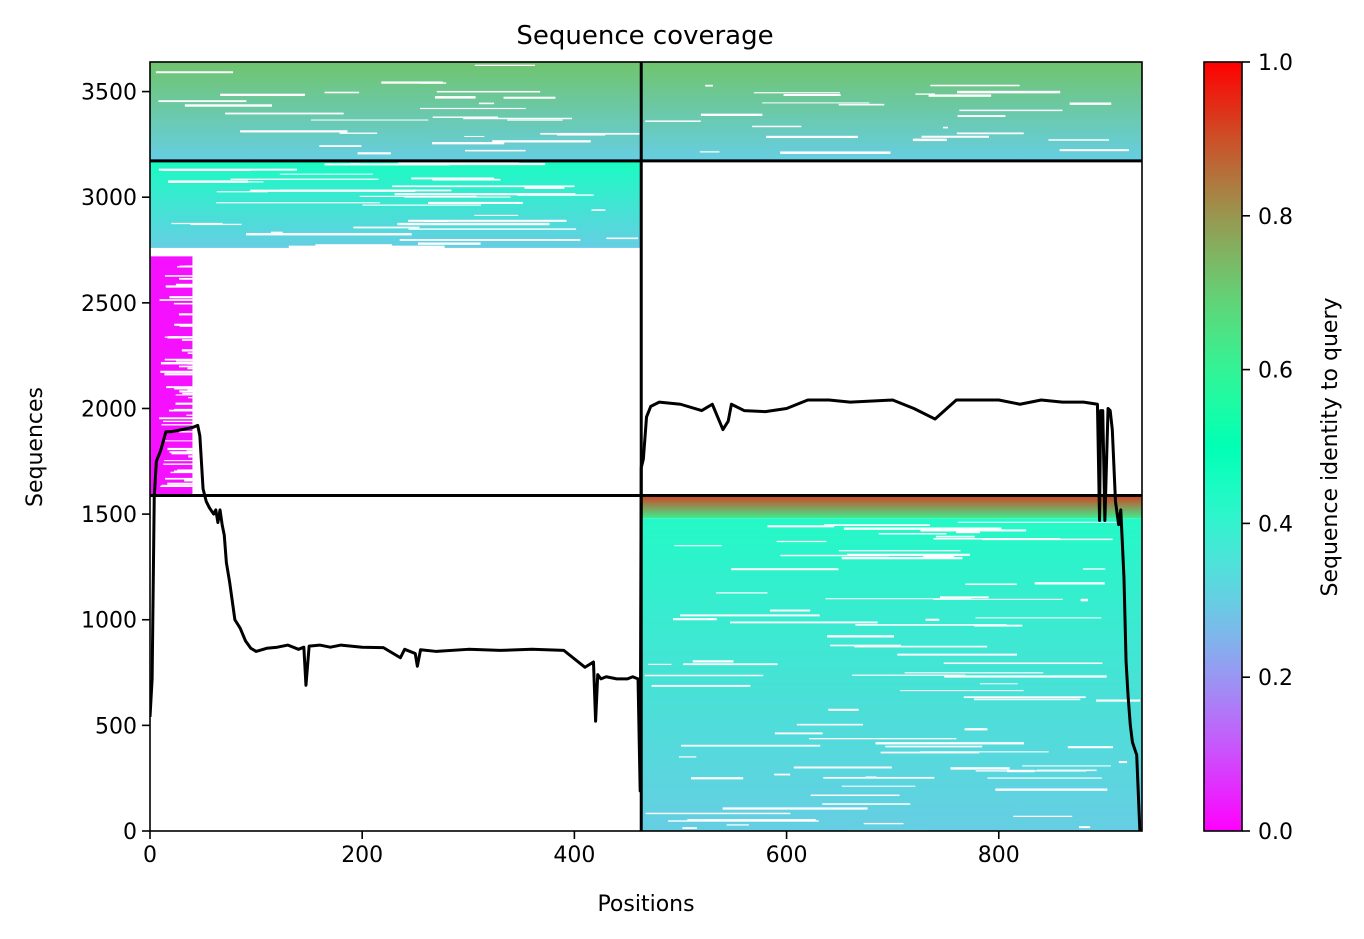 This screenshot has height=939, width=1364. What do you see at coordinates (1267, 448) in the screenshot?
I see `colorbar-ticks: 0.0 0.2 0.4 0.6 0.8 1.0` at bounding box center [1267, 448].